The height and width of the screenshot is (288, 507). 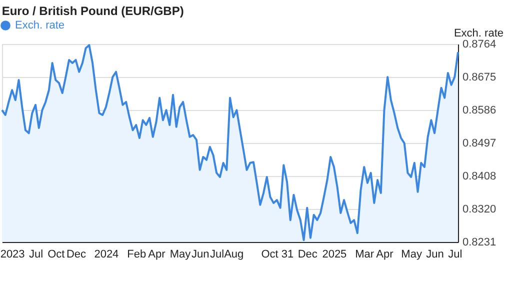 What do you see at coordinates (12, 254) in the screenshot?
I see `x-tick-label: 2023` at bounding box center [12, 254].